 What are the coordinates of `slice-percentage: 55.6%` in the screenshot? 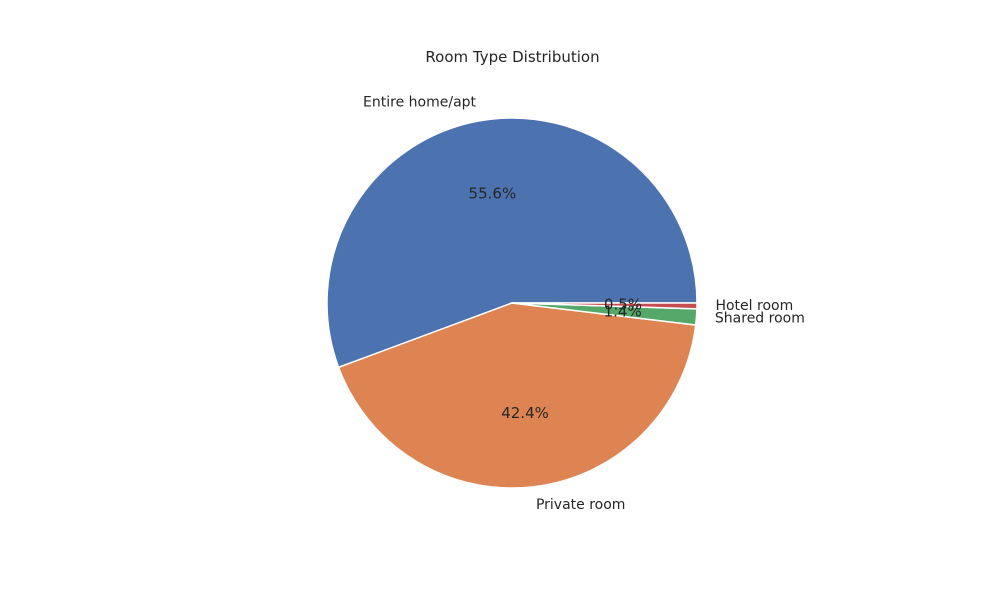 It's located at (493, 194).